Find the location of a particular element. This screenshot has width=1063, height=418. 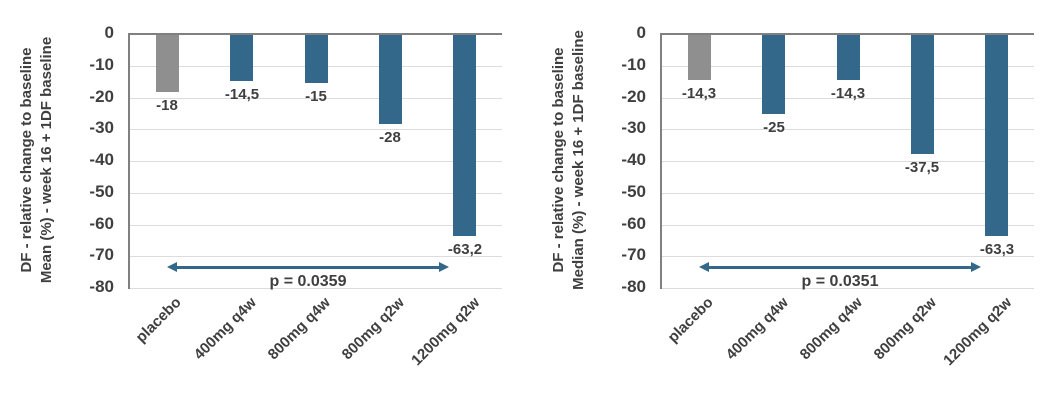

p-value-annotation: p = 0.0359 is located at coordinates (308, 281).